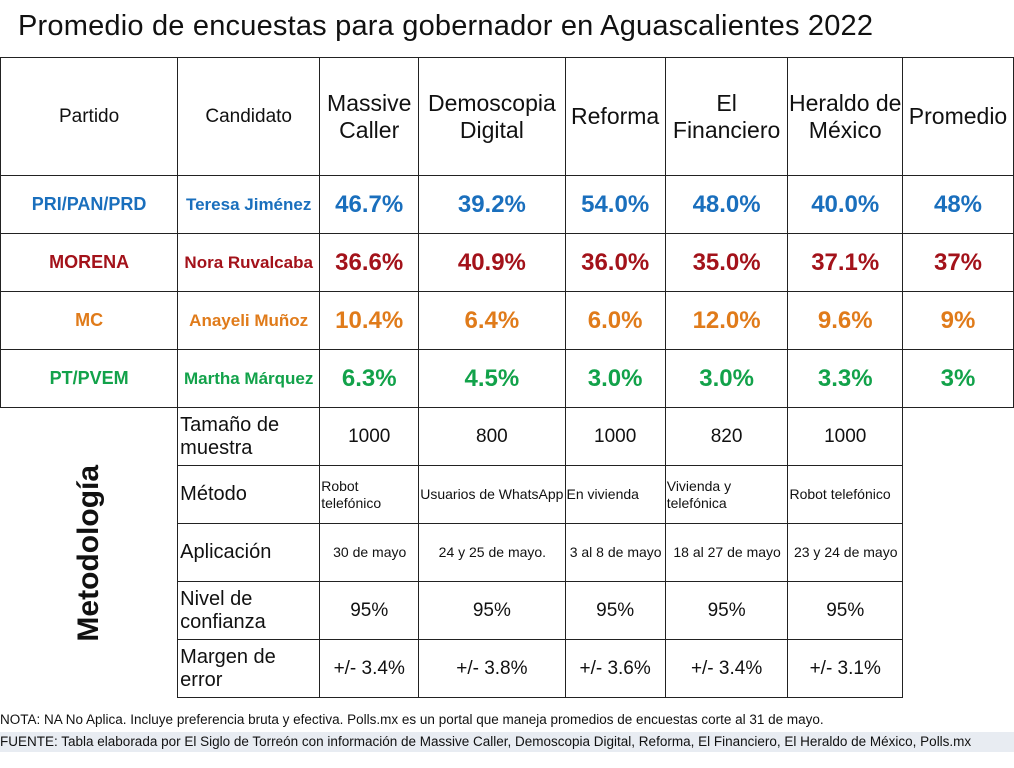 Image resolution: width=1014 pixels, height=768 pixels. Describe the element at coordinates (369, 378) in the screenshot. I see `poll-value-cell: 6.3%` at that location.